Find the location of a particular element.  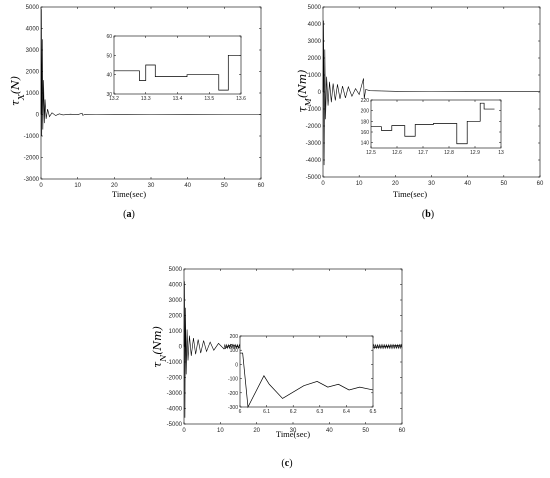

y-axis-label-unit: (N) is located at coordinates (15, 85).